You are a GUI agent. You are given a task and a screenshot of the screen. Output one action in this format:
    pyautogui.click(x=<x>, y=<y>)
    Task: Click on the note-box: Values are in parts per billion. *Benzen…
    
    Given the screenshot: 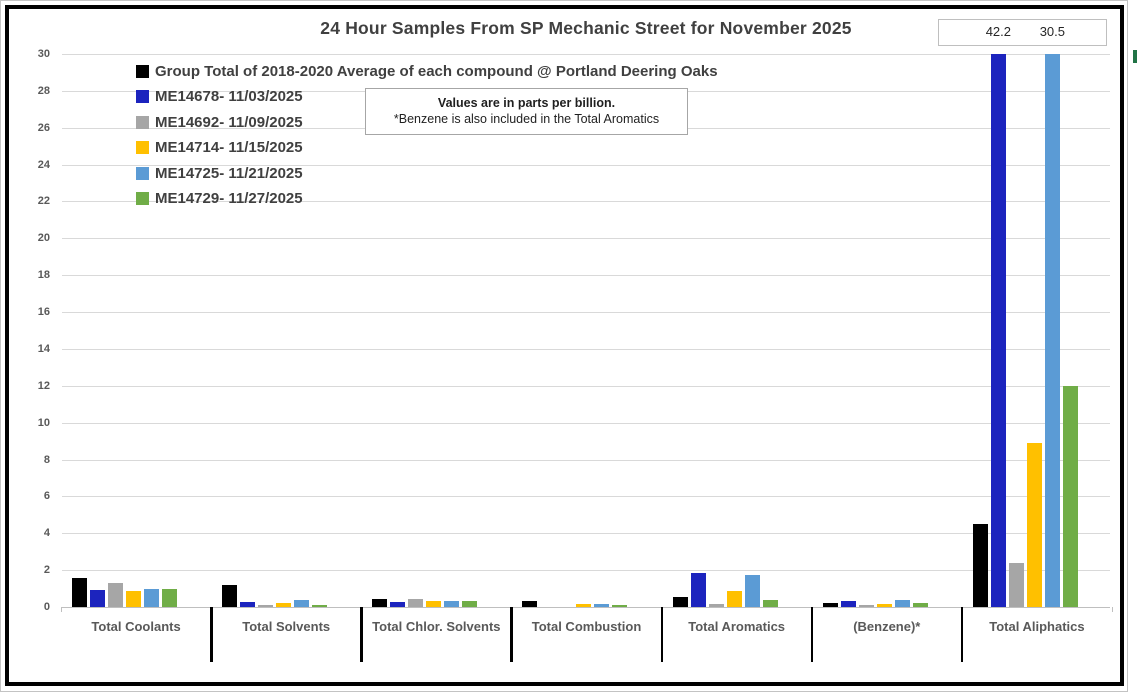 What is the action you would take?
    pyautogui.click(x=526, y=111)
    